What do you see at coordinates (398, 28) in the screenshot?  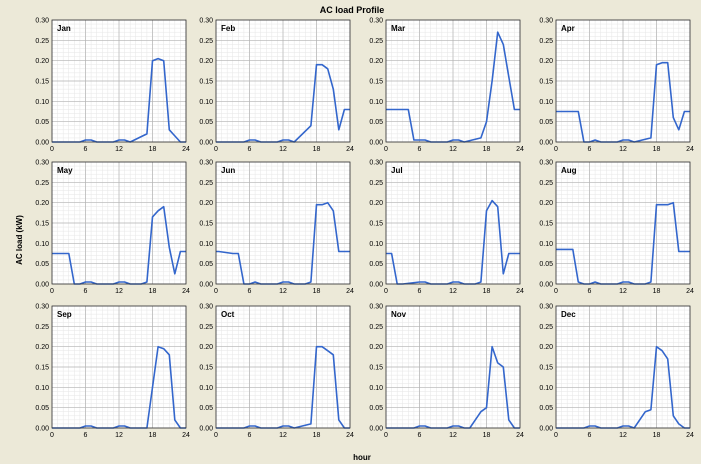 I see `panel-label: Mar` at bounding box center [398, 28].